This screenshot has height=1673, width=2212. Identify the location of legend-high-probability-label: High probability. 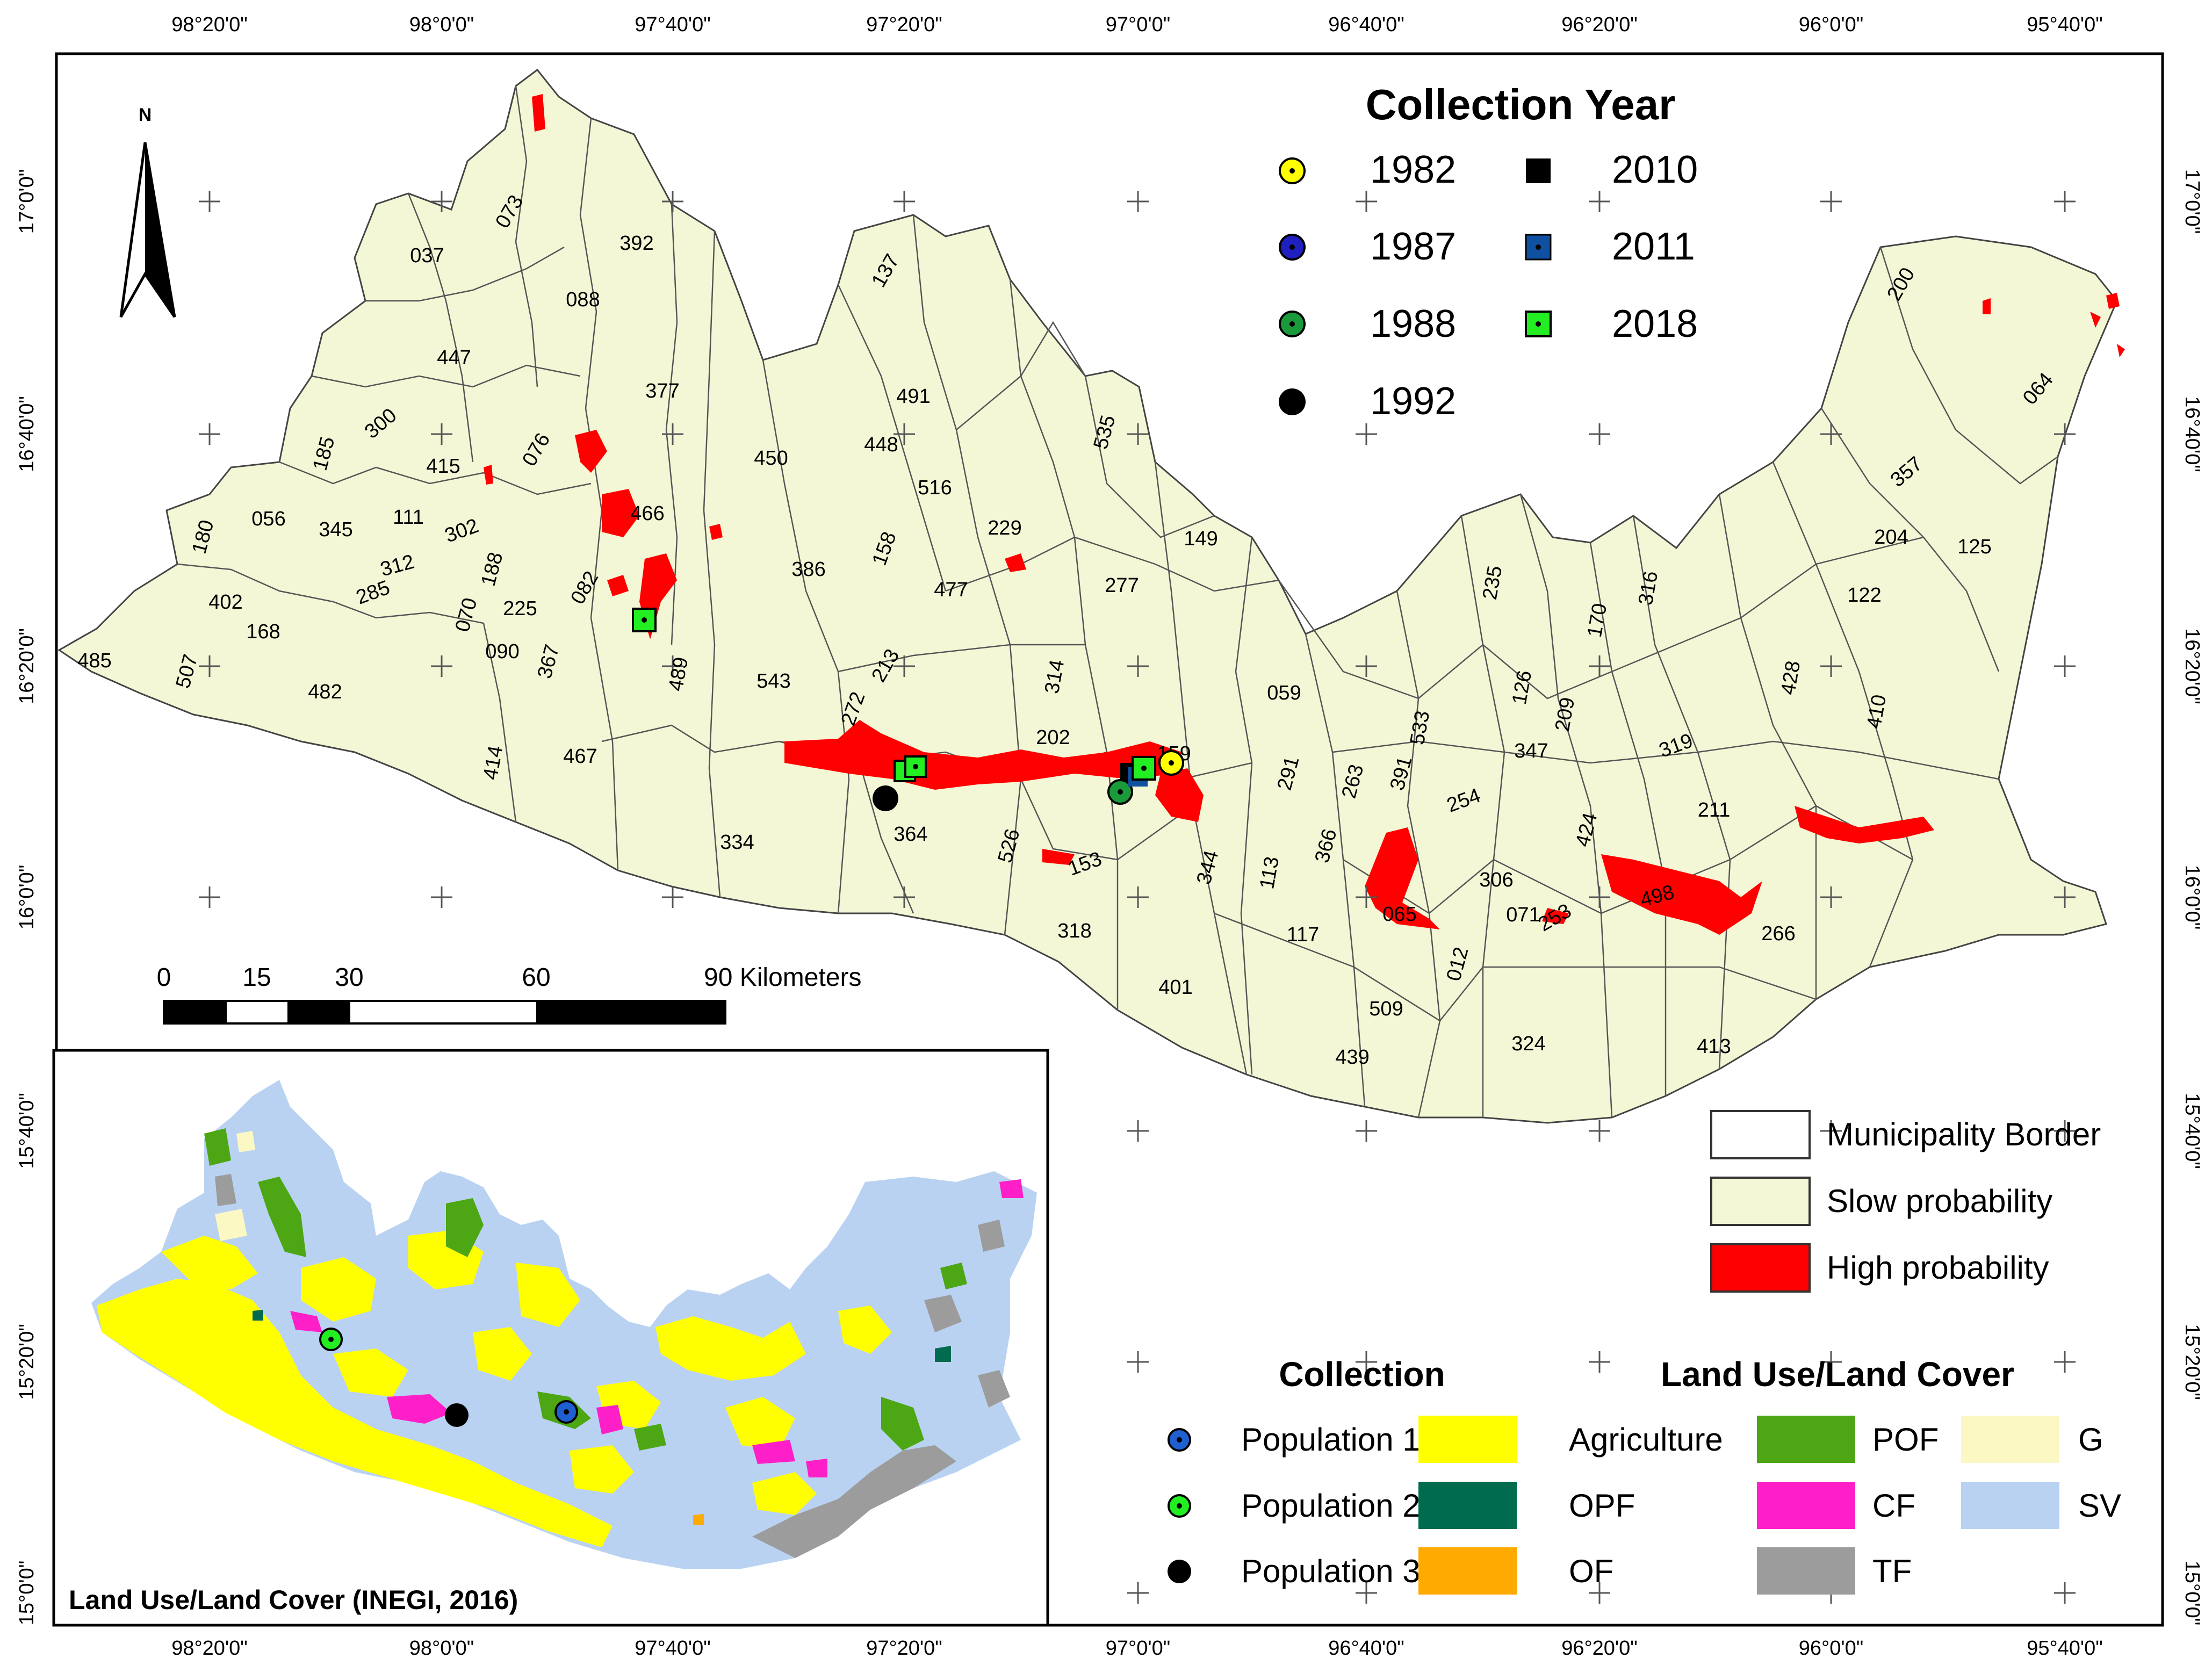
(1938, 1268).